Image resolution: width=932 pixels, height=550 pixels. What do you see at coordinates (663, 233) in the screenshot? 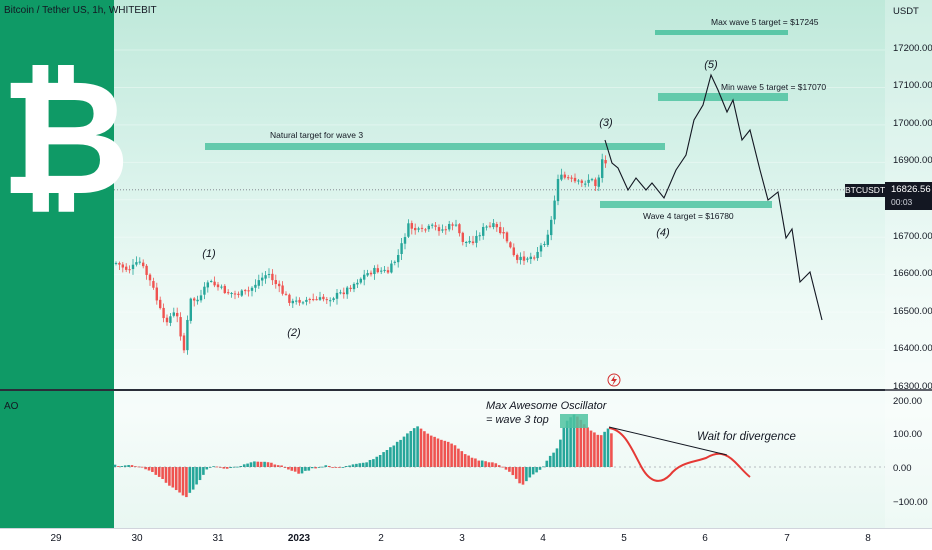
I see `wave-4-label: (4)` at bounding box center [663, 233].